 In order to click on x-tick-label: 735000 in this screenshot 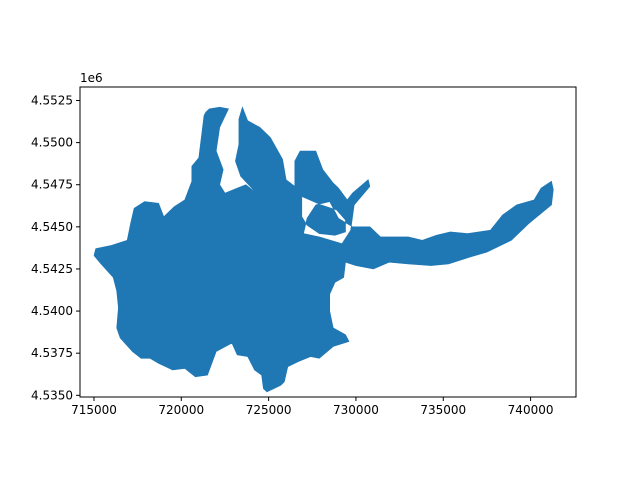, I will do `click(443, 410)`.